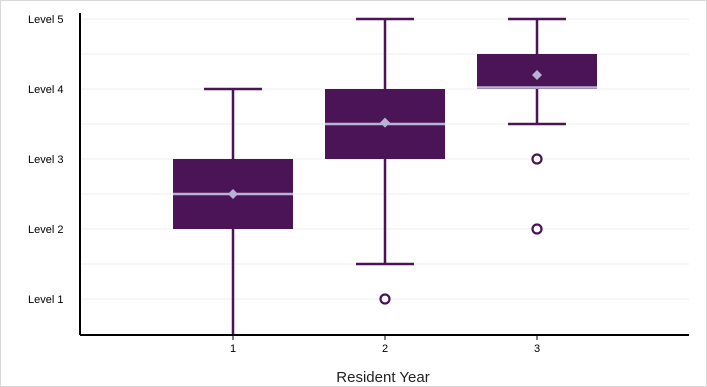  I want to click on x-tick-label: 2, so click(385, 349).